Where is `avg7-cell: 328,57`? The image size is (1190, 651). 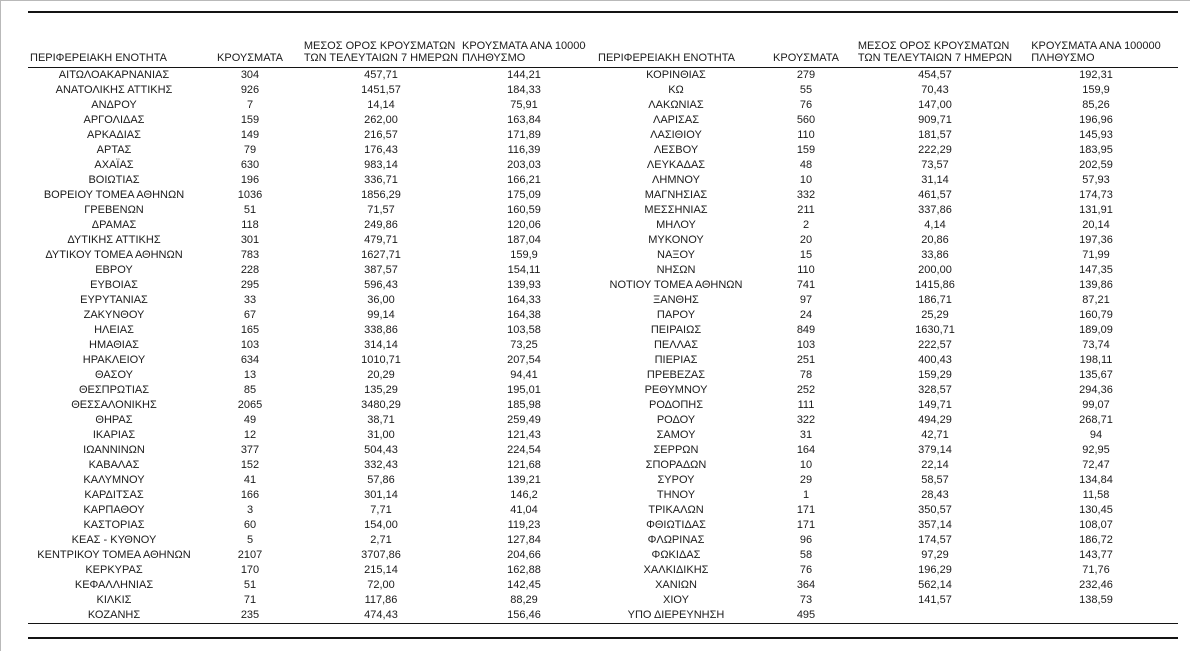
avg7-cell: 328,57 is located at coordinates (935, 389).